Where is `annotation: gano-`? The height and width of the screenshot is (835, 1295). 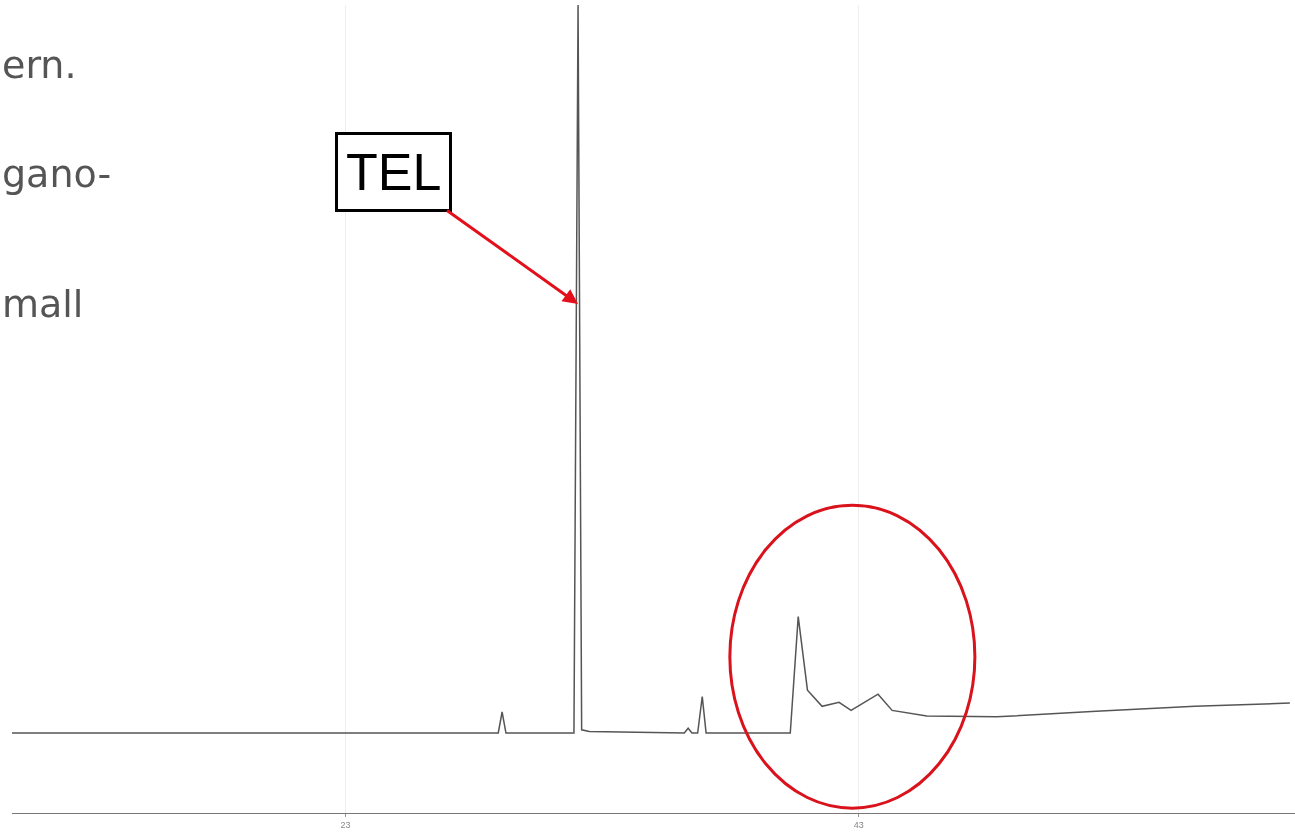 annotation: gano- is located at coordinates (57, 174).